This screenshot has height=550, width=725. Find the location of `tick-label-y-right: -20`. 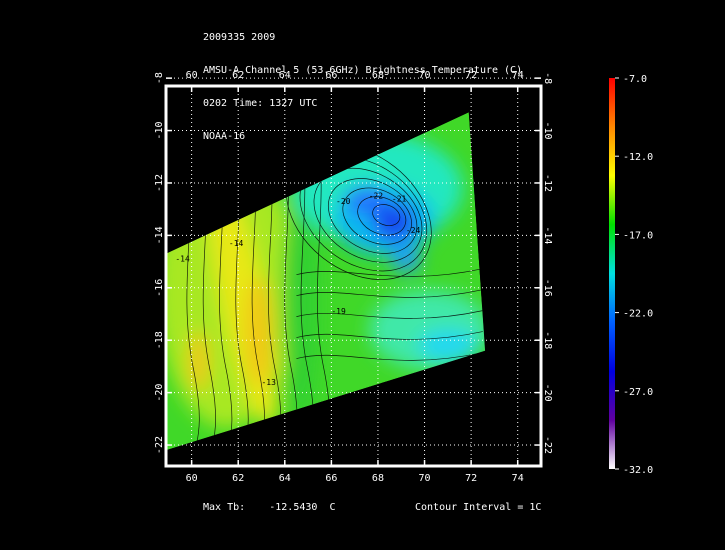

tick-label-y-right: -20 is located at coordinates (547, 393).